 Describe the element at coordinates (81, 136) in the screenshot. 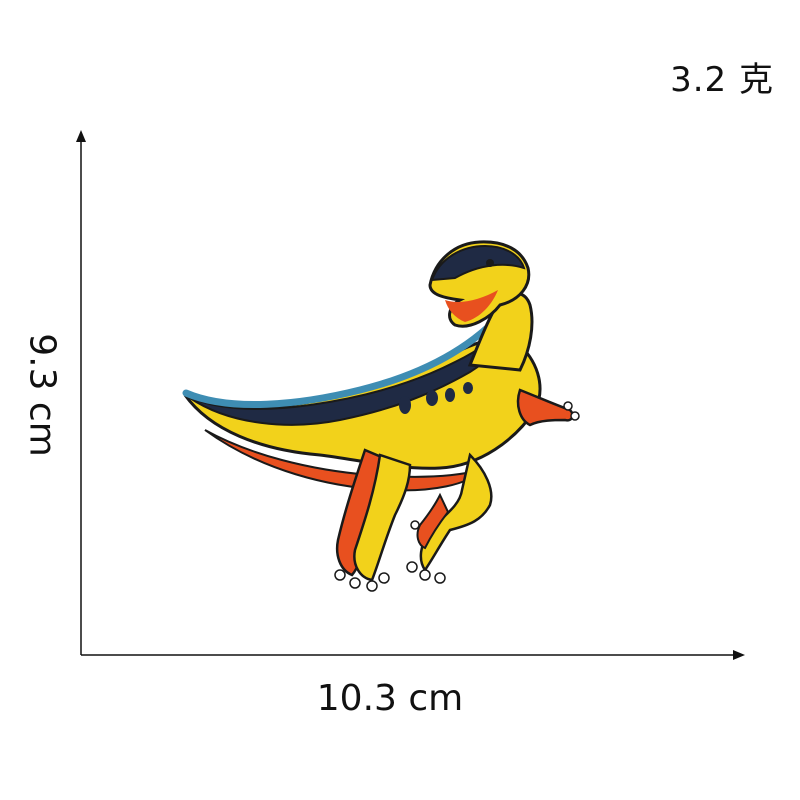

I see `up-arrow-icon` at that location.